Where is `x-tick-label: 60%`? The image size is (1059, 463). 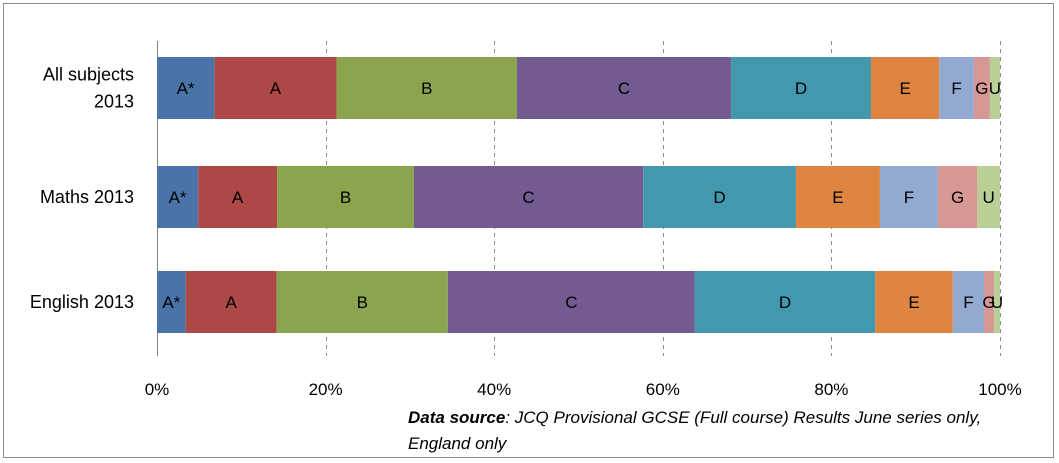
x-tick-label: 60% is located at coordinates (663, 389).